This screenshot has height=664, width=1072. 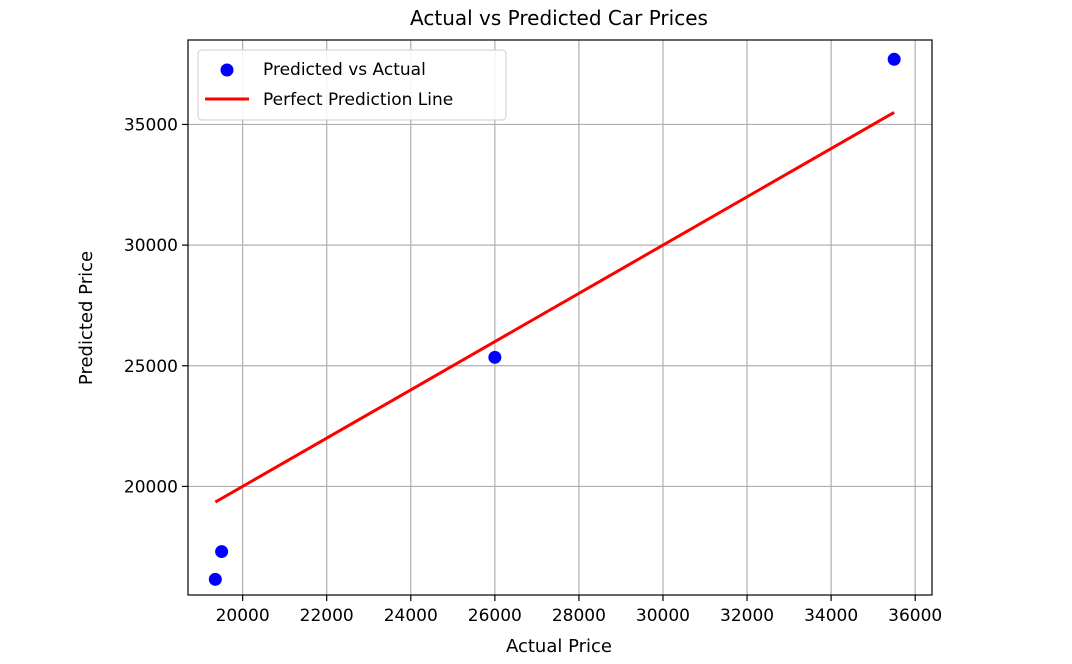 I want to click on x-tick-label: 28000, so click(x=579, y=616).